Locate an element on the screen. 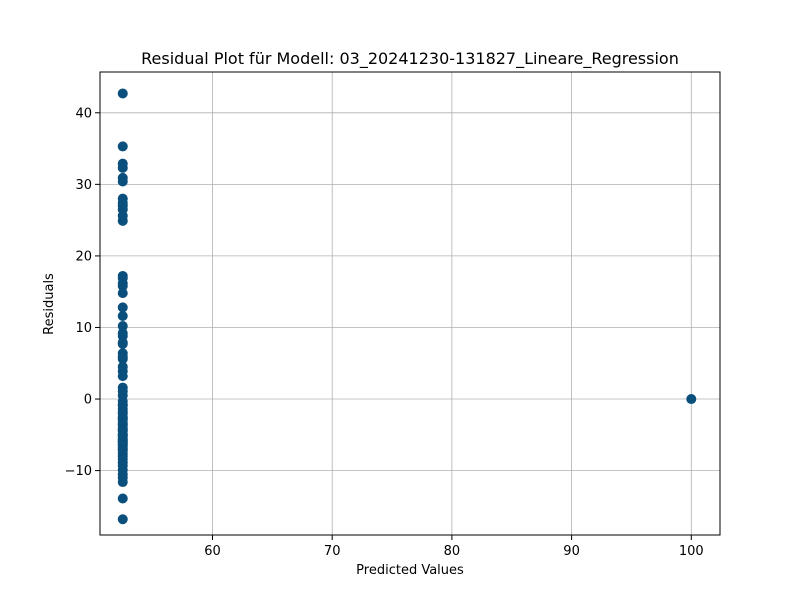  y-axis-label: Residuals is located at coordinates (49, 304).